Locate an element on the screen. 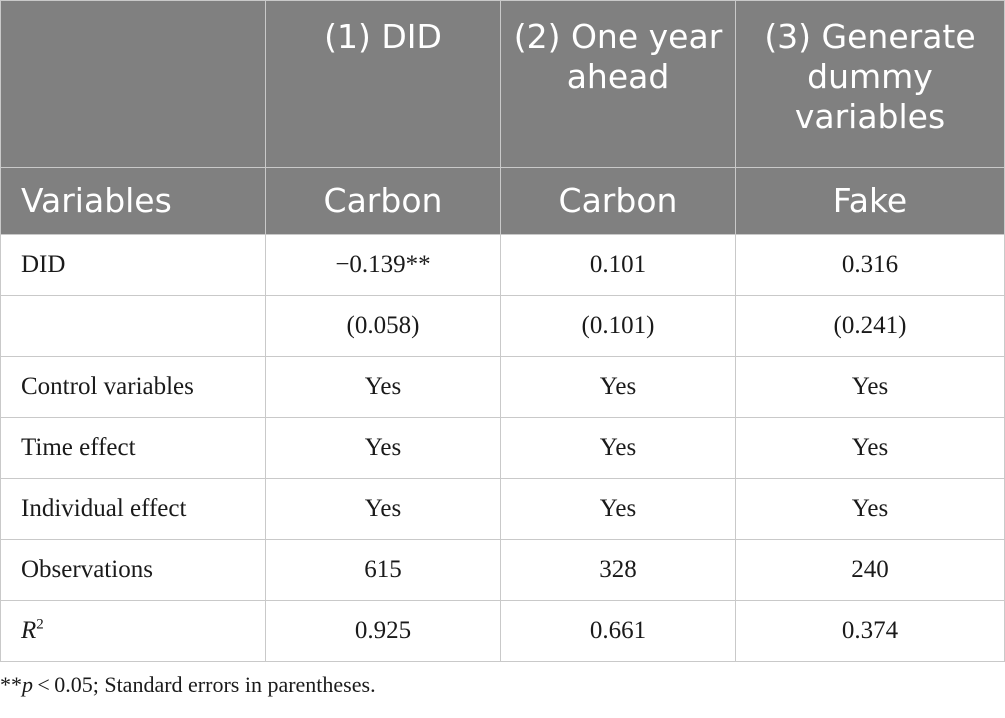  table-row-standard-errors: (0.058) (0.101) (0.241) is located at coordinates (502, 326).